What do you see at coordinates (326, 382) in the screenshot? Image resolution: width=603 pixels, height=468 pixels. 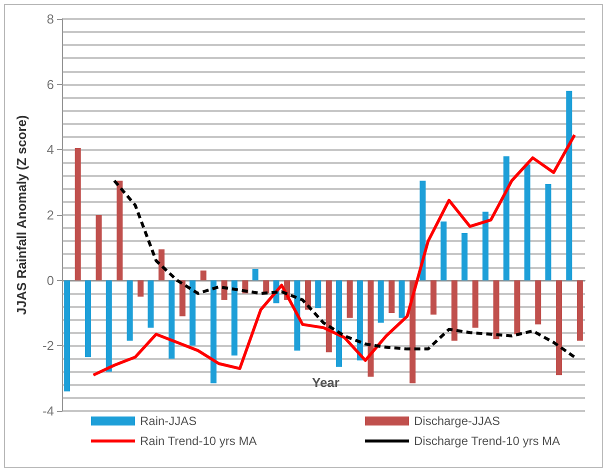 I see `x-axis-title: Year` at bounding box center [326, 382].